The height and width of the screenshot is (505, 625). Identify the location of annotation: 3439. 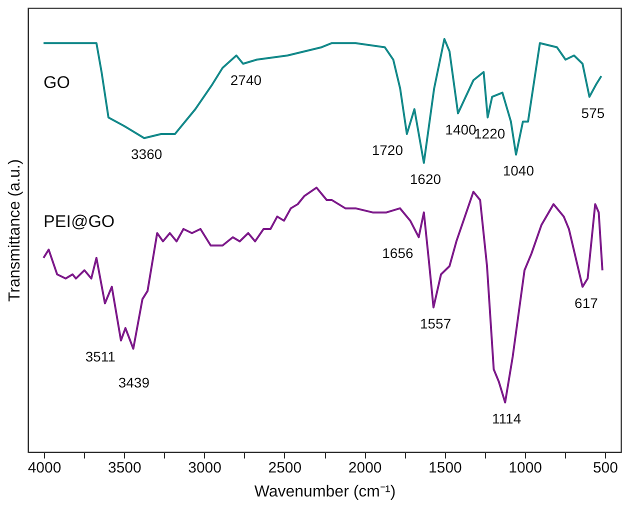
(134, 382).